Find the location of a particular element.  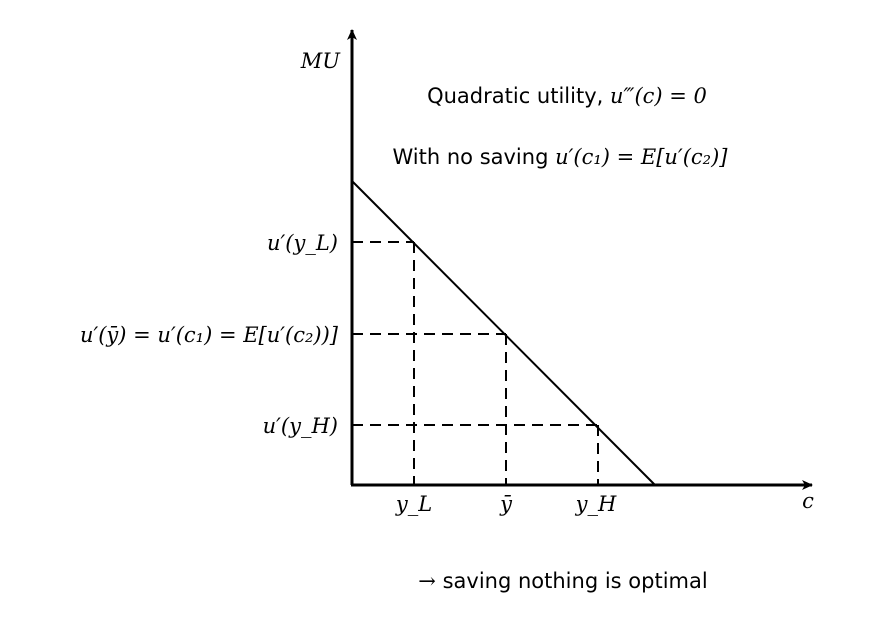

x-tick-high-income: y_H is located at coordinates (596, 504).